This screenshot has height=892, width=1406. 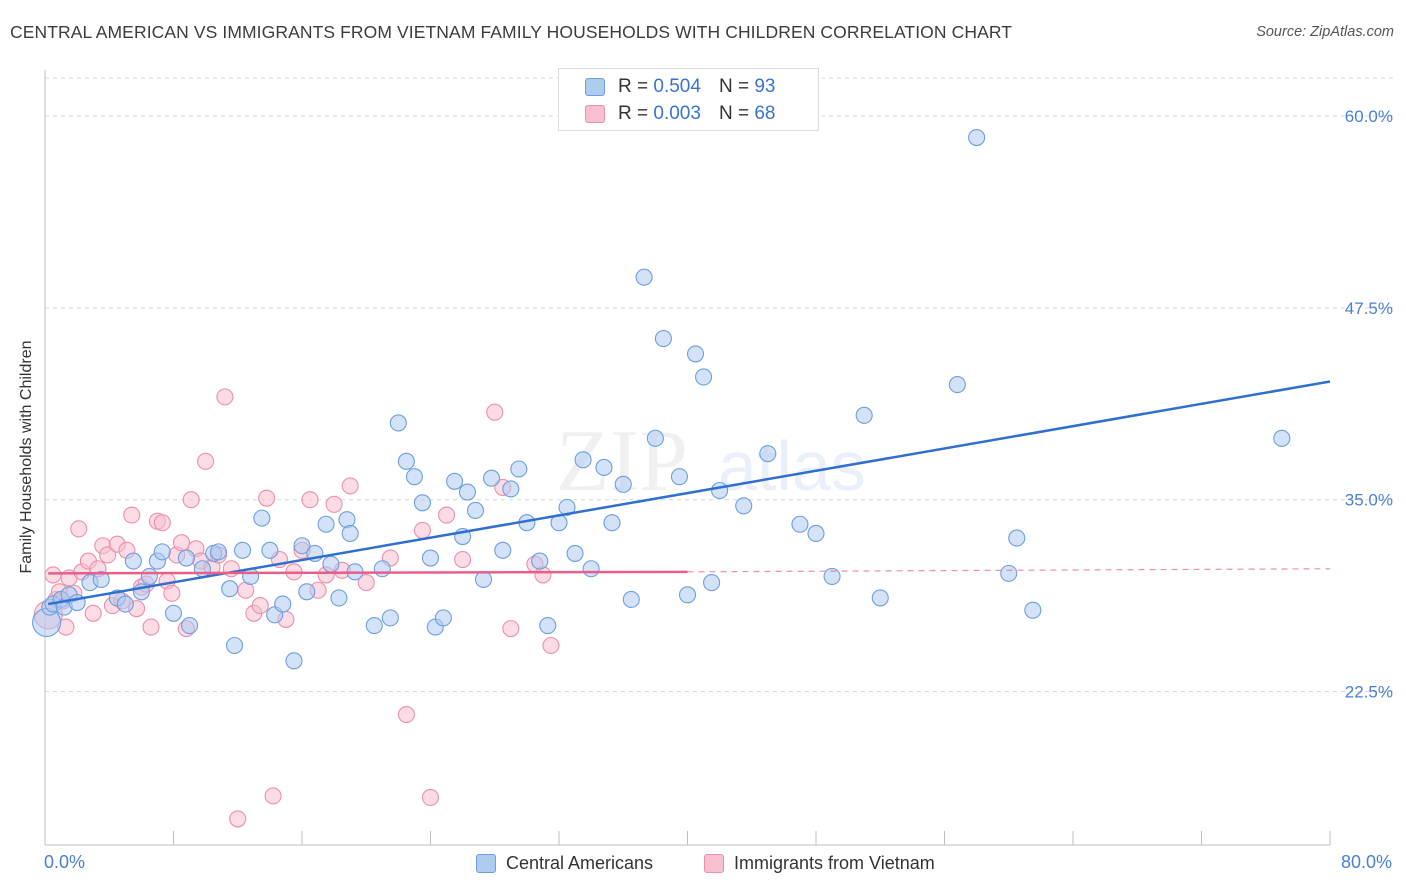 What do you see at coordinates (677, 113) in the screenshot?
I see `r-value: 0.003` at bounding box center [677, 113].